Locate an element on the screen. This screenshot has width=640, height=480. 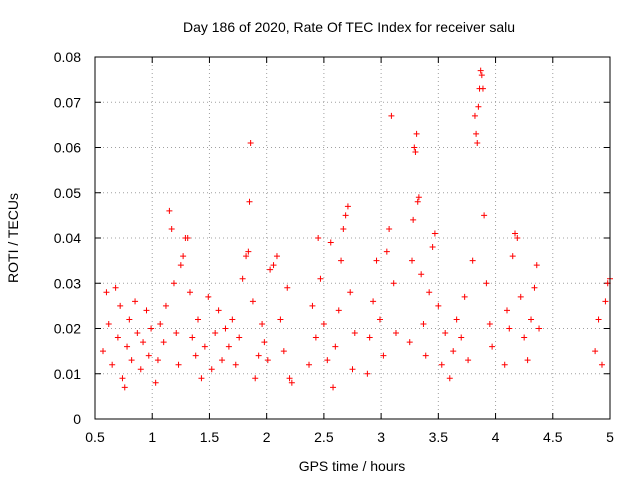
x-tick-label: 2 is located at coordinates (267, 437).